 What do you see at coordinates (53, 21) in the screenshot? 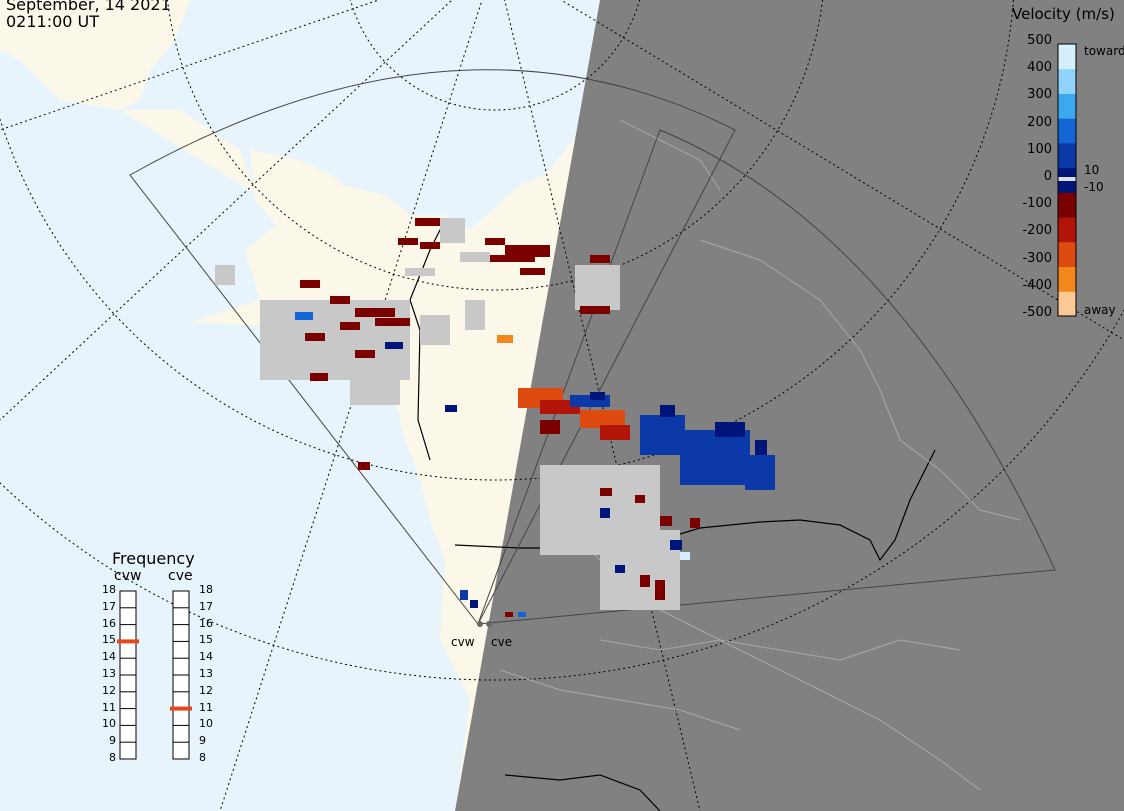
I see `observation-time: 0211:00 UT` at bounding box center [53, 21].